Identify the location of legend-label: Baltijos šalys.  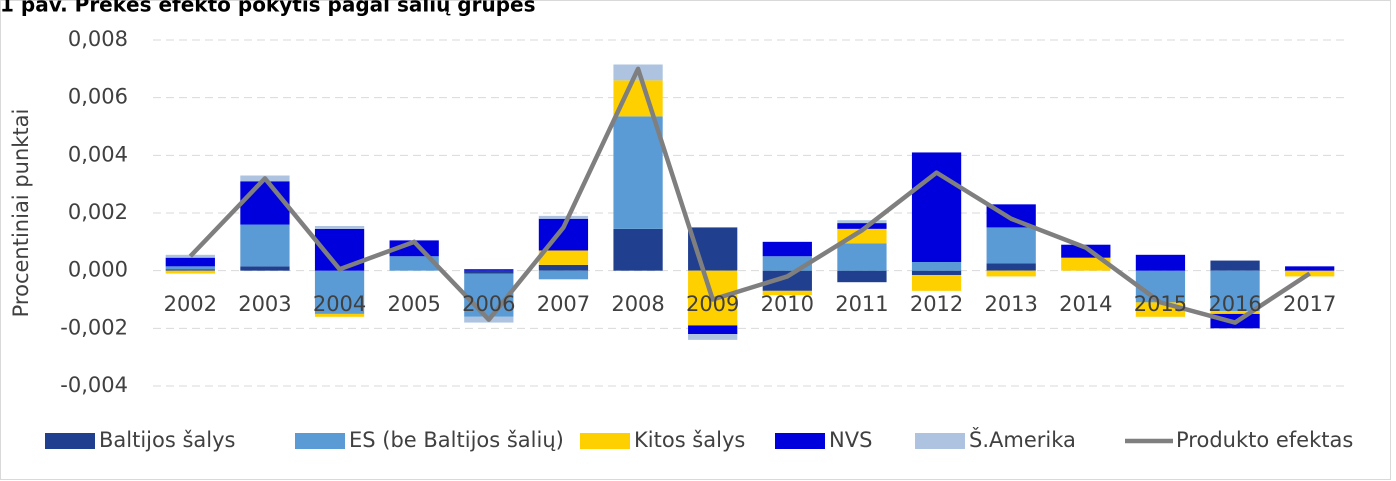
(167, 440).